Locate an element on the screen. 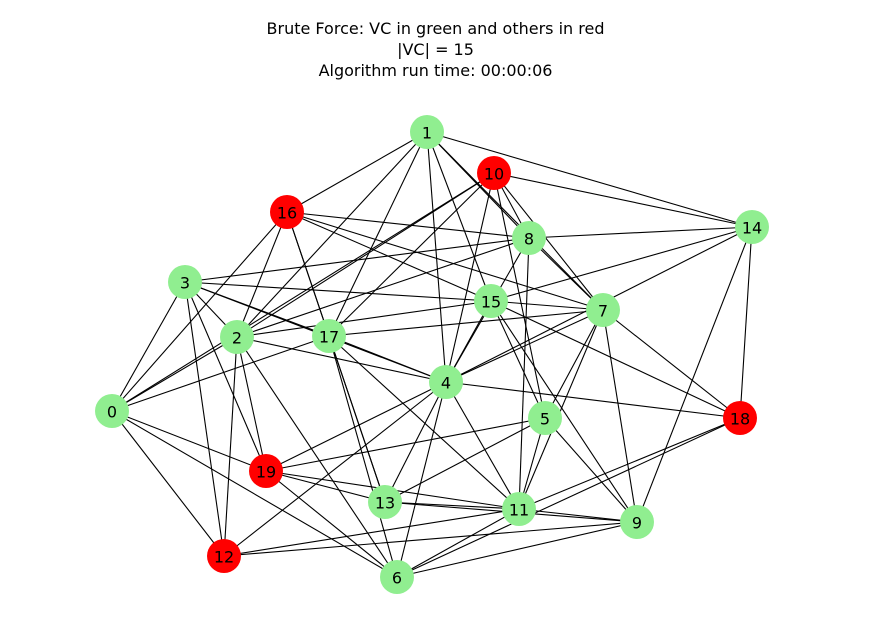 Image resolution: width=871 pixels, height=622 pixels. node-4: 4 is located at coordinates (446, 382).